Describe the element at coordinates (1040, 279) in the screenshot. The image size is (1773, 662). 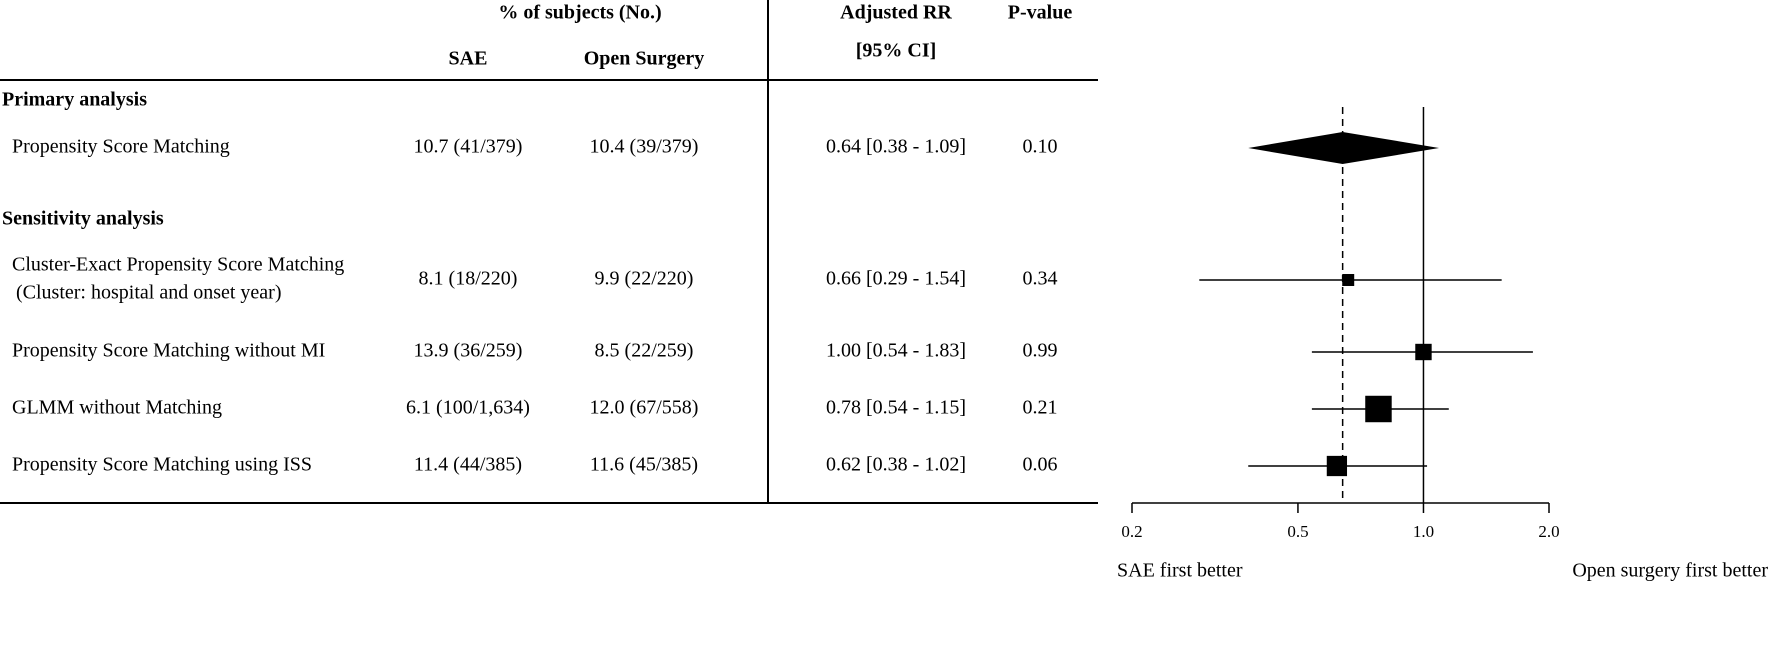
I see `cell: 0.34` at that location.